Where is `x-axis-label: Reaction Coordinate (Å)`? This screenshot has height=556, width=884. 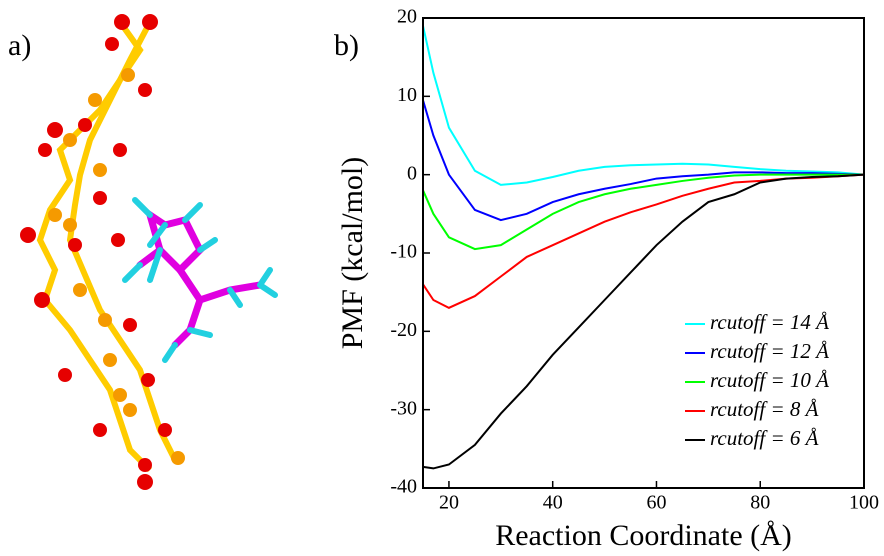 x-axis-label: Reaction Coordinate (Å) is located at coordinates (643, 535).